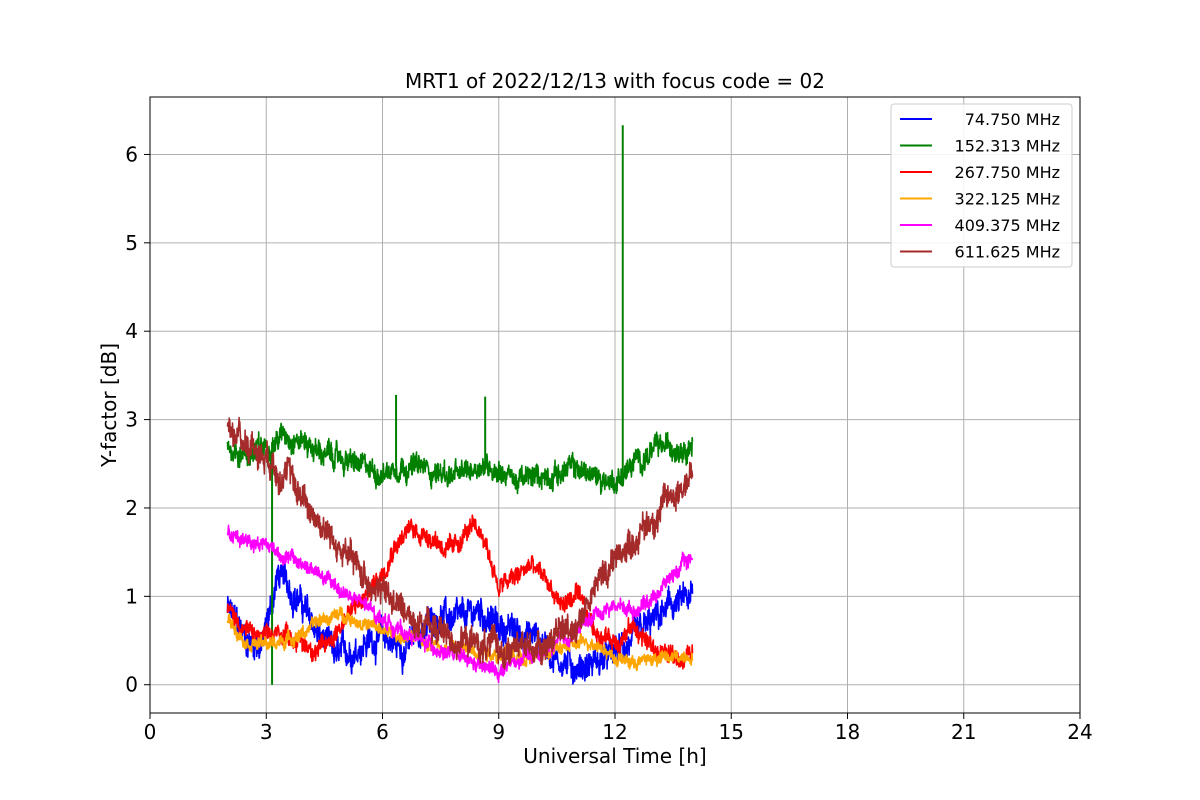 The width and height of the screenshot is (1200, 800). I want to click on chart-title: MRT1 of 2022/12/13 with focus code = 02, so click(615, 81).